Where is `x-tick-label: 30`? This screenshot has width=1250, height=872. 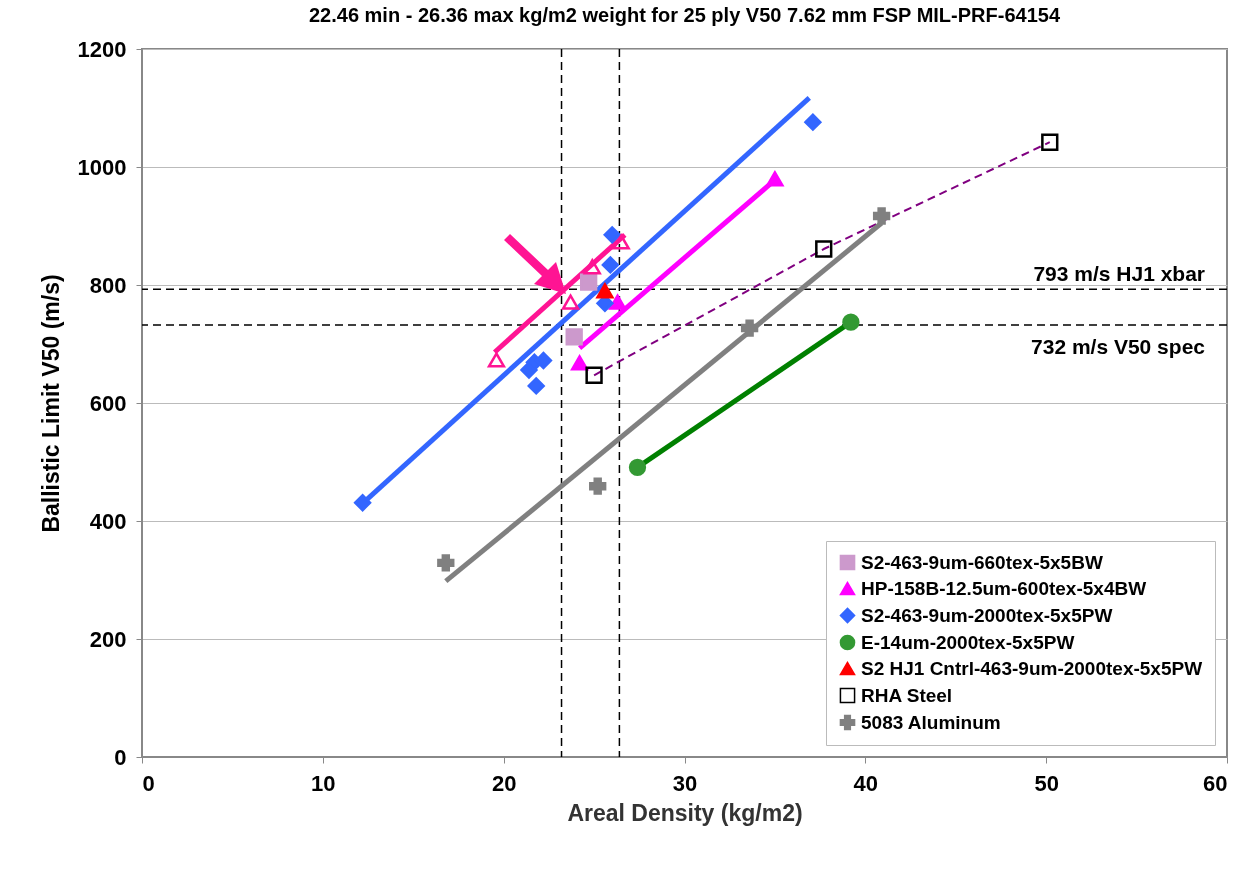
x-tick-label: 30 is located at coordinates (685, 783).